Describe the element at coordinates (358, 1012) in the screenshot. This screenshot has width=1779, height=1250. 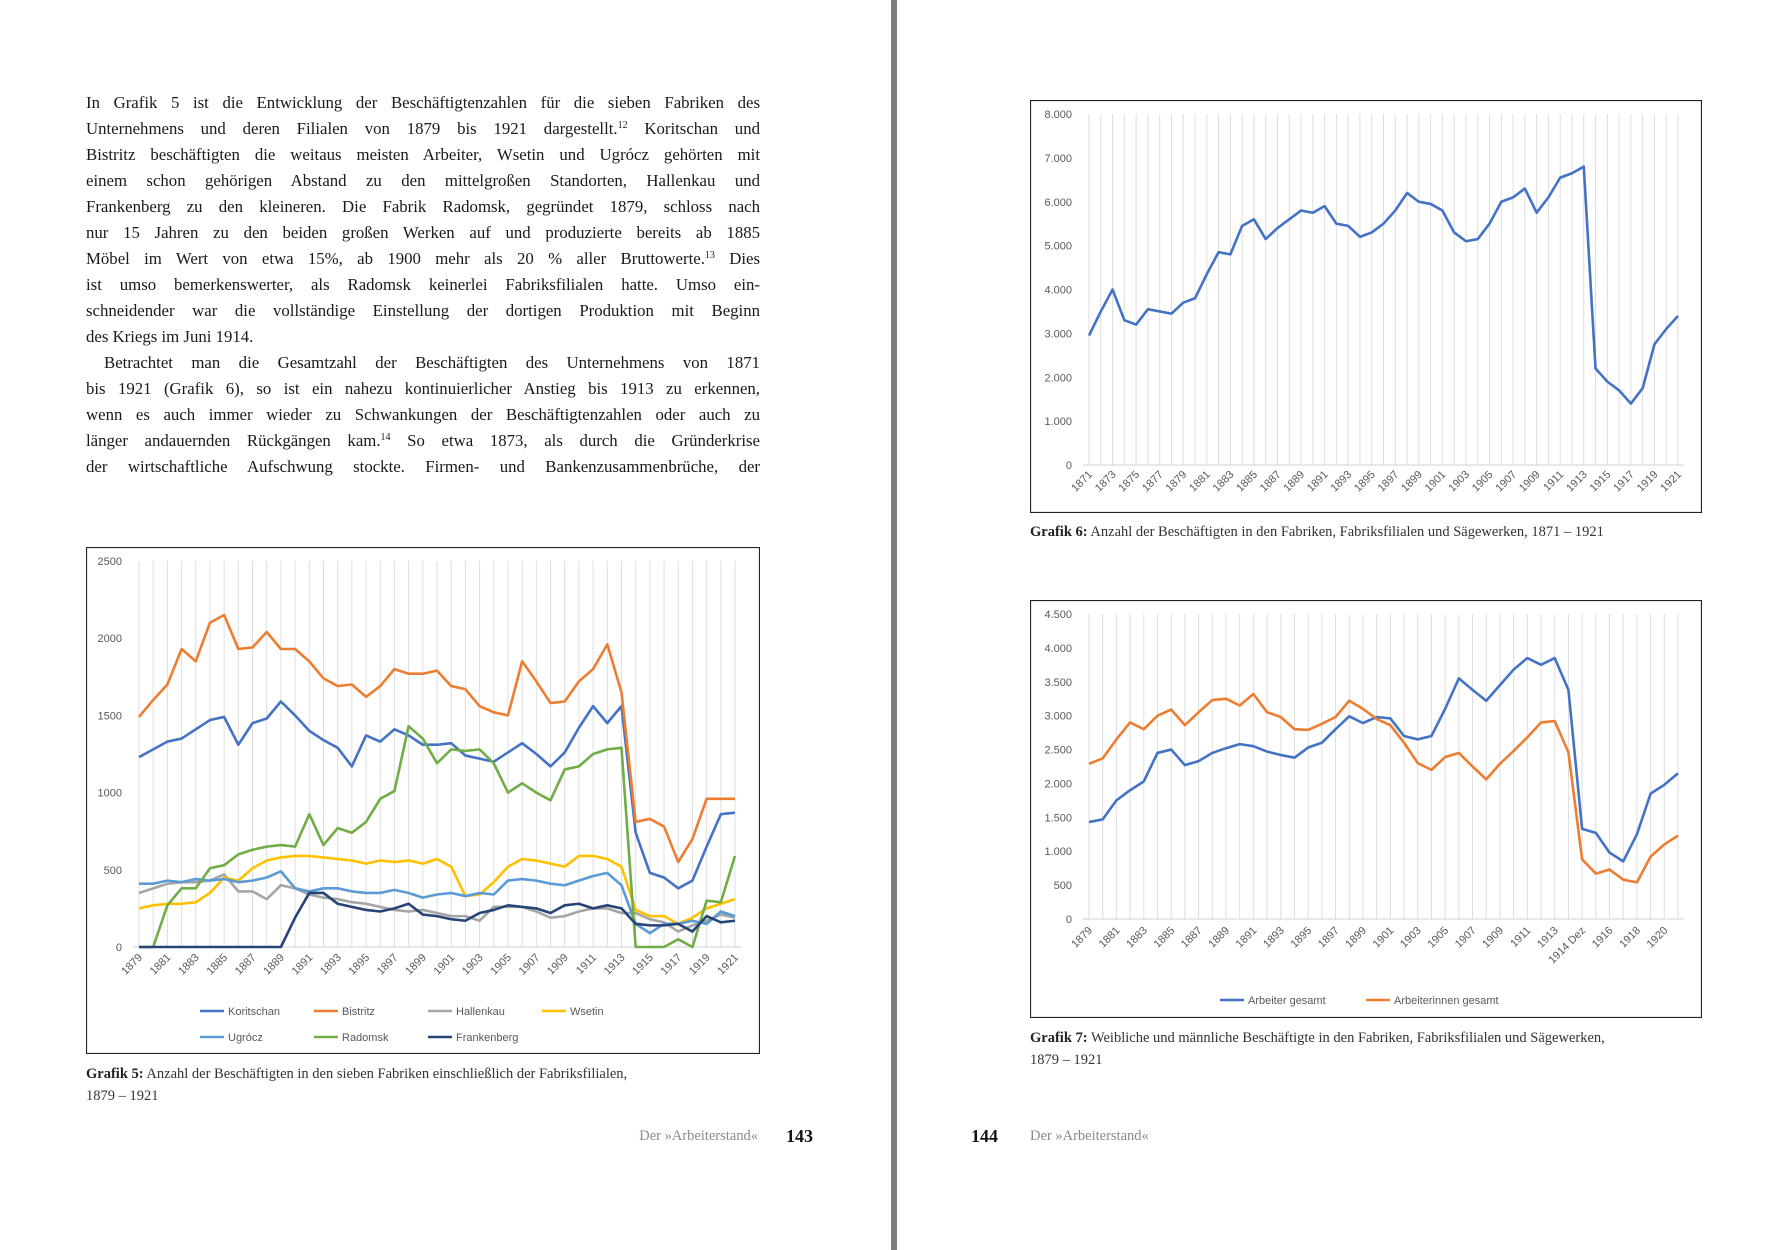
I see `legend-label: Bistritz` at that location.